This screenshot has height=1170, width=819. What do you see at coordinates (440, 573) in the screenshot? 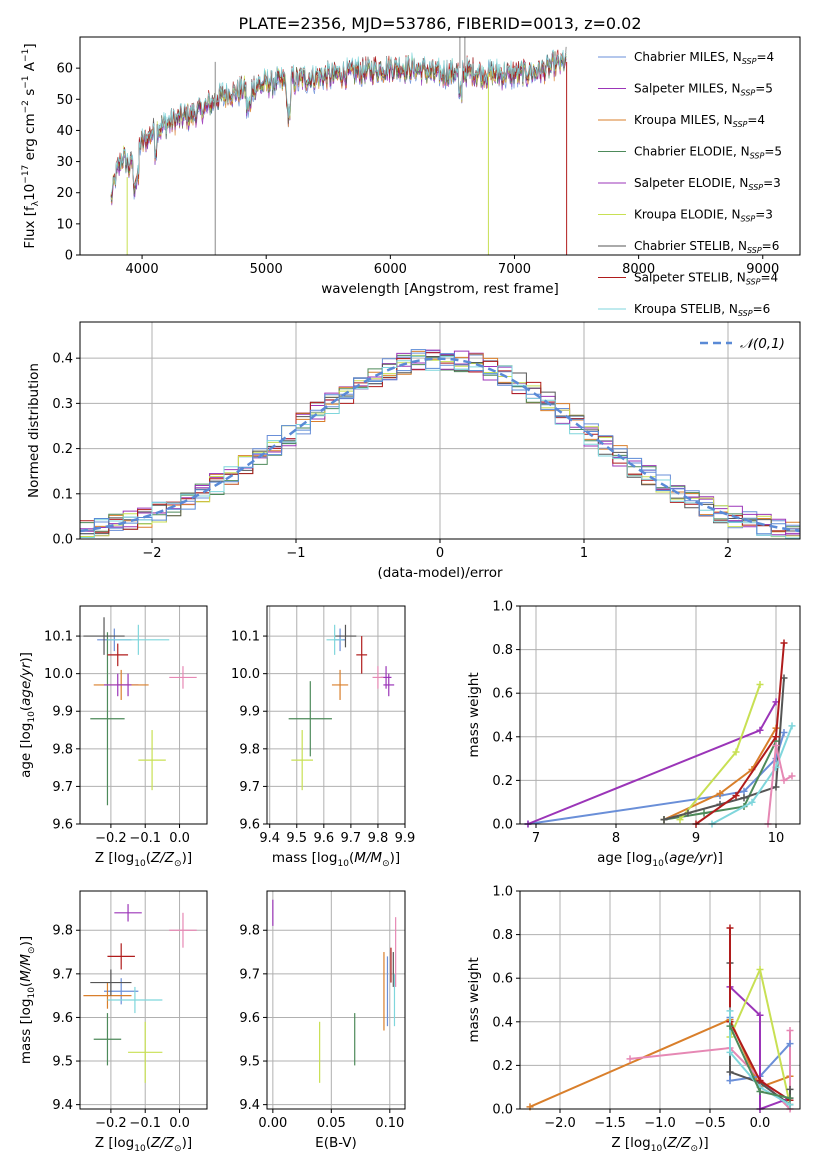
I see `residuals-xlabel: (data-model)/error` at bounding box center [440, 573].